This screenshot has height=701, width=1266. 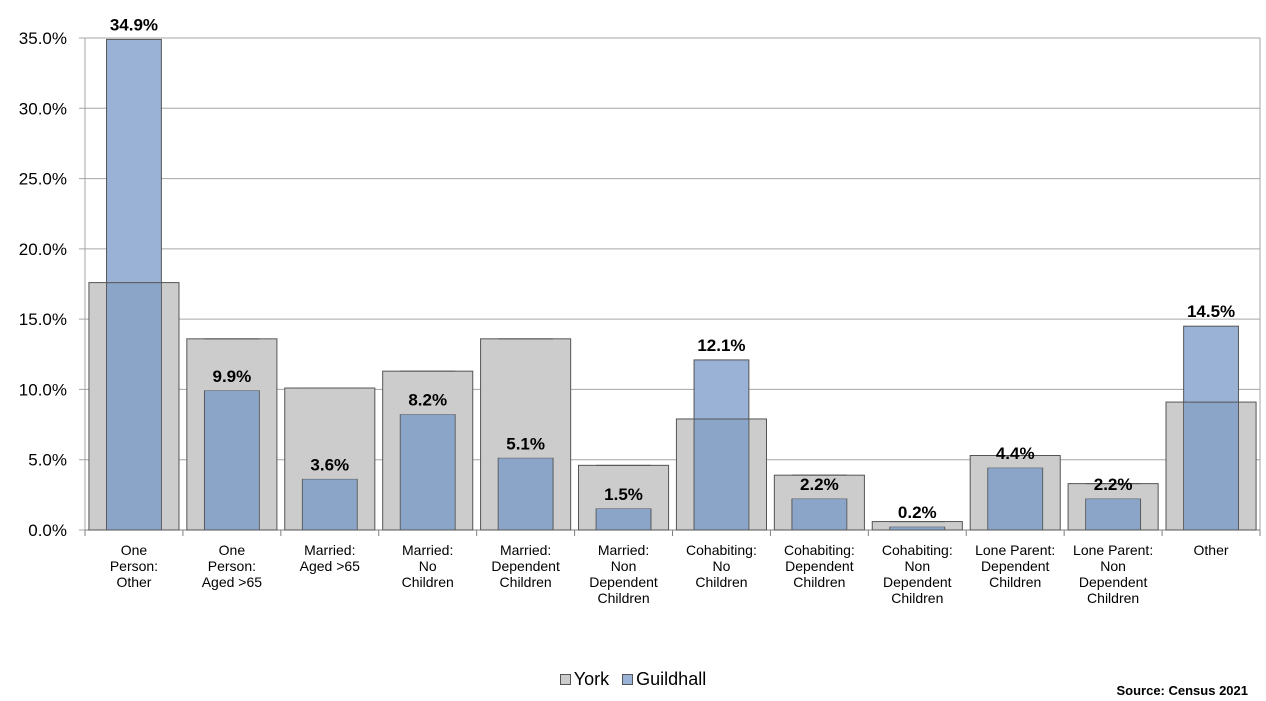 What do you see at coordinates (525, 443) in the screenshot?
I see `data-label: 5.1%` at bounding box center [525, 443].